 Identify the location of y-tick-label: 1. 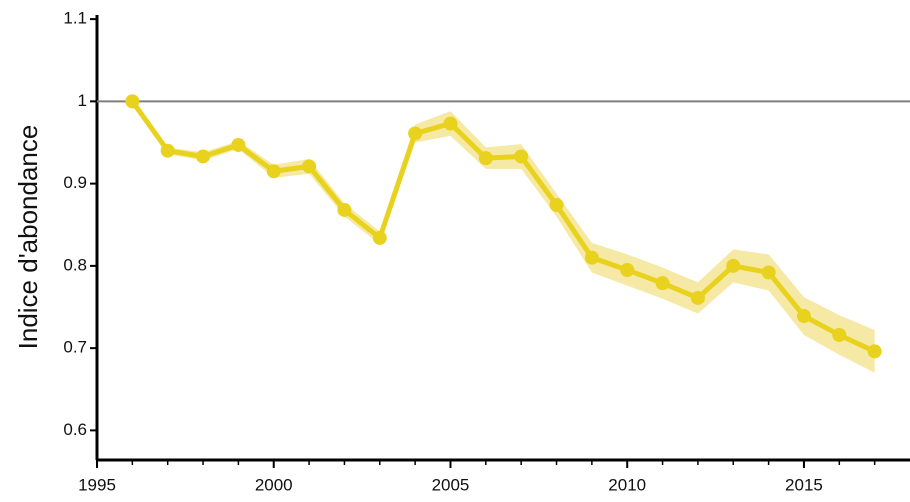
(82, 100).